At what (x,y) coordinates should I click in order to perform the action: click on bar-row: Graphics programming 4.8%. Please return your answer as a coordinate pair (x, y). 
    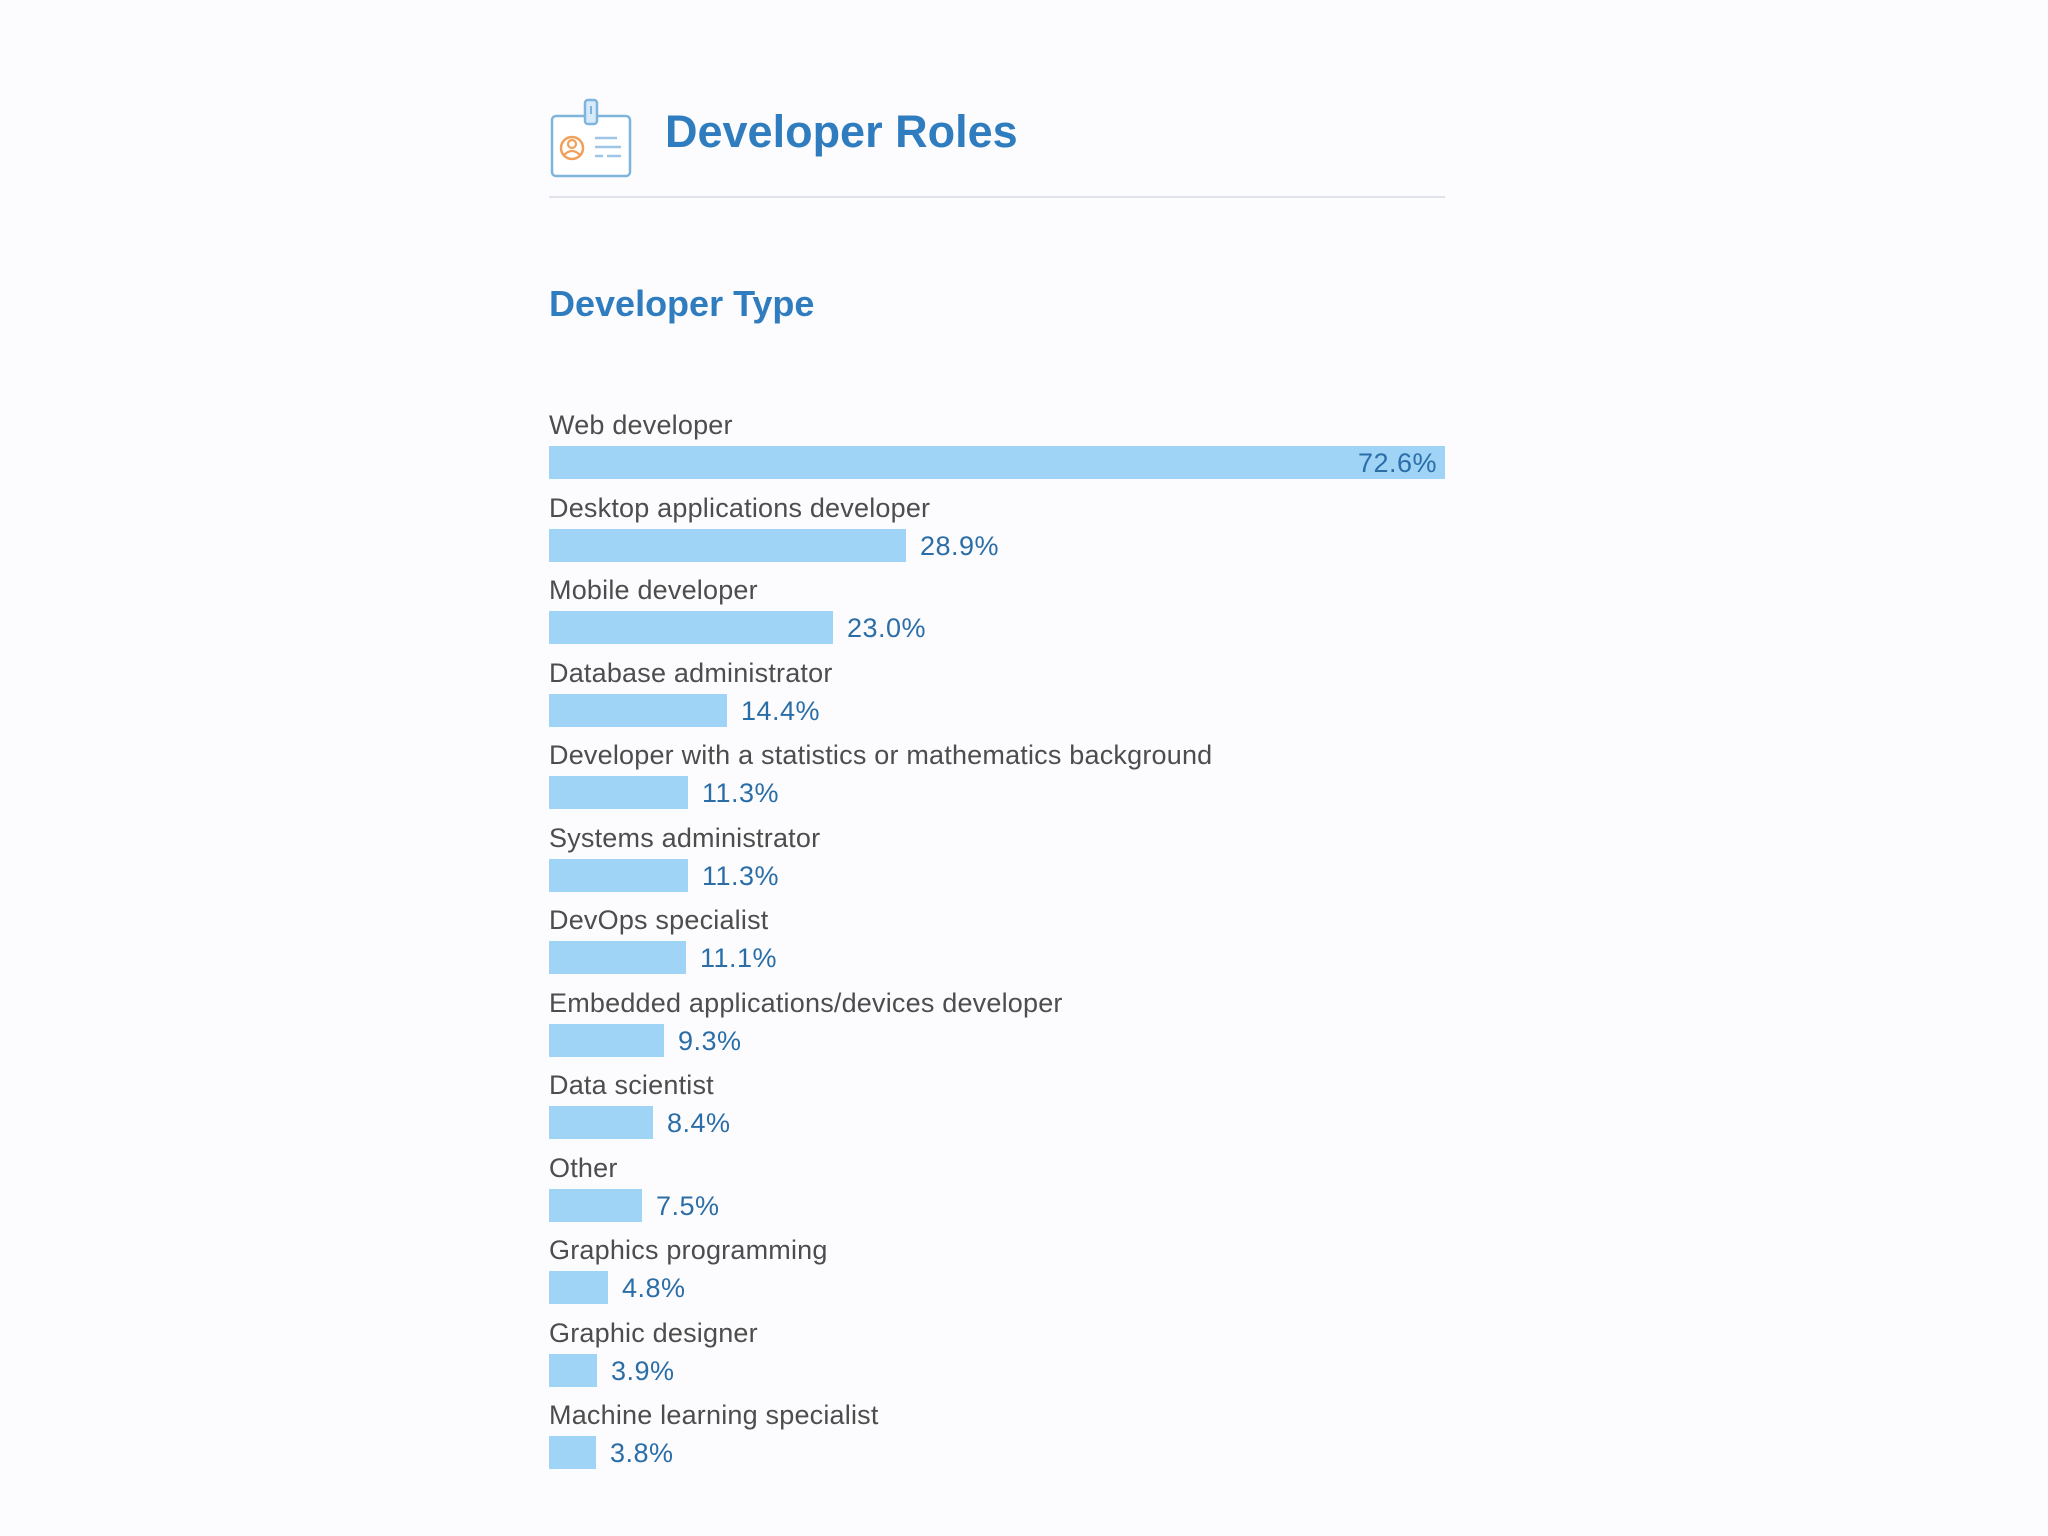
    Looking at the image, I should click on (997, 1274).